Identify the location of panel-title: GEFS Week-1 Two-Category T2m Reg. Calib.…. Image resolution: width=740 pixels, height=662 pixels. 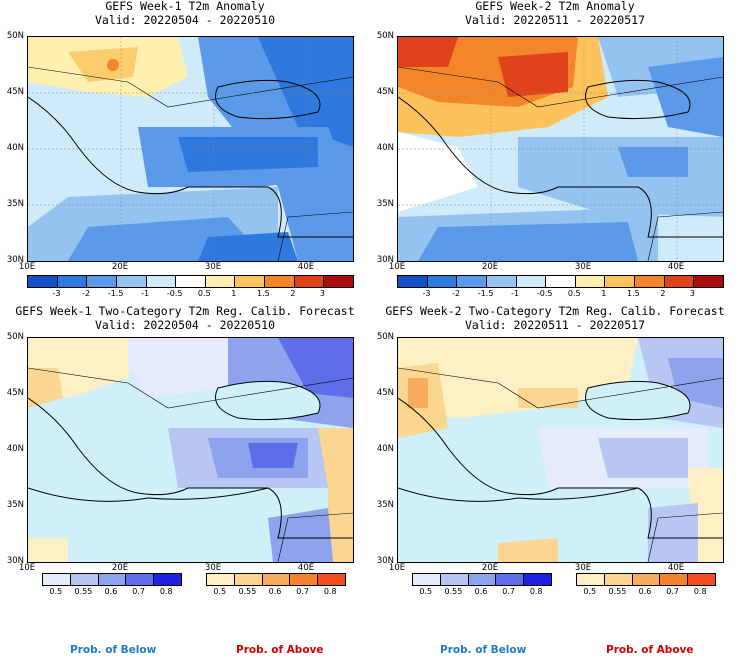
(185, 311).